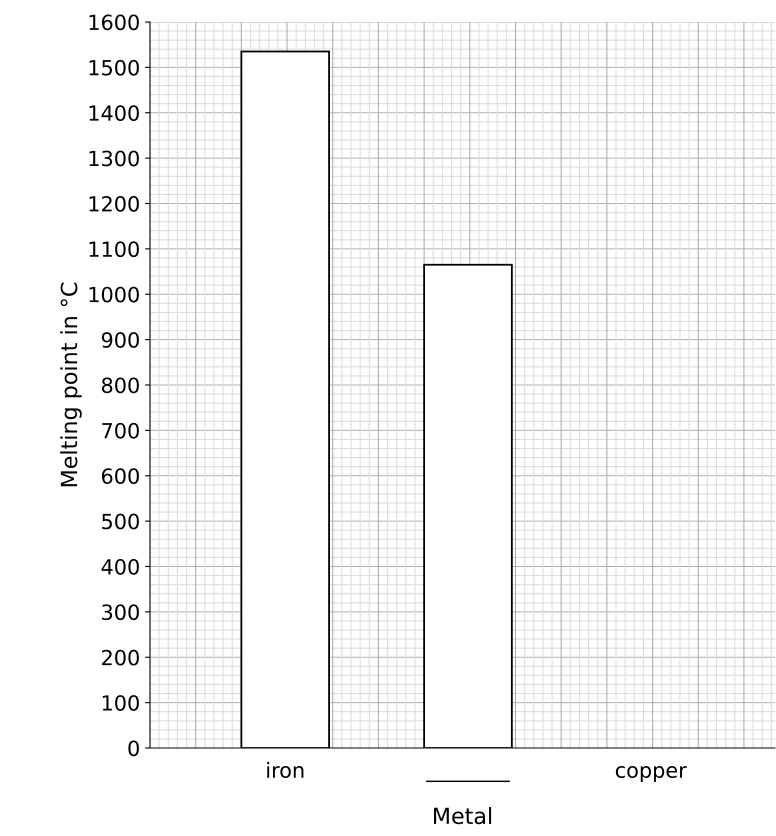  What do you see at coordinates (120, 385) in the screenshot?
I see `y-tick-label: 800` at bounding box center [120, 385].